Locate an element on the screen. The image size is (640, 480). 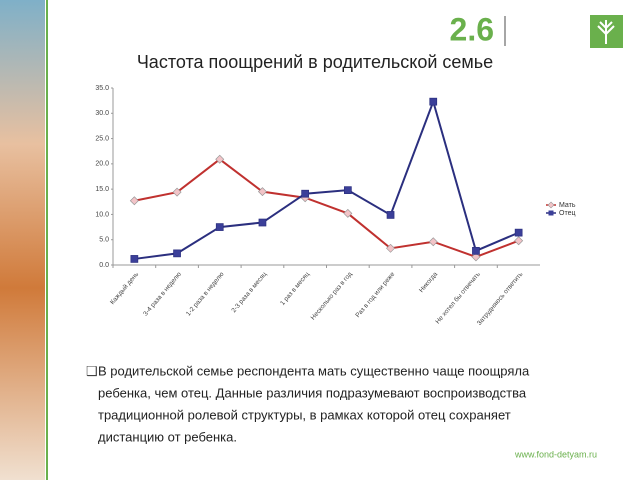
x-tick-label: 1 раз в месяц is located at coordinates (295, 289).